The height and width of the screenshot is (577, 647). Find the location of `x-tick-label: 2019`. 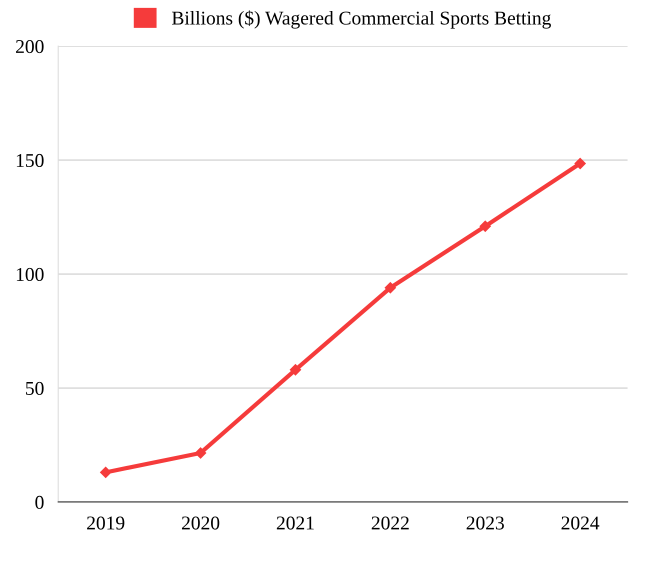

x-tick-label: 2019 is located at coordinates (105, 523).